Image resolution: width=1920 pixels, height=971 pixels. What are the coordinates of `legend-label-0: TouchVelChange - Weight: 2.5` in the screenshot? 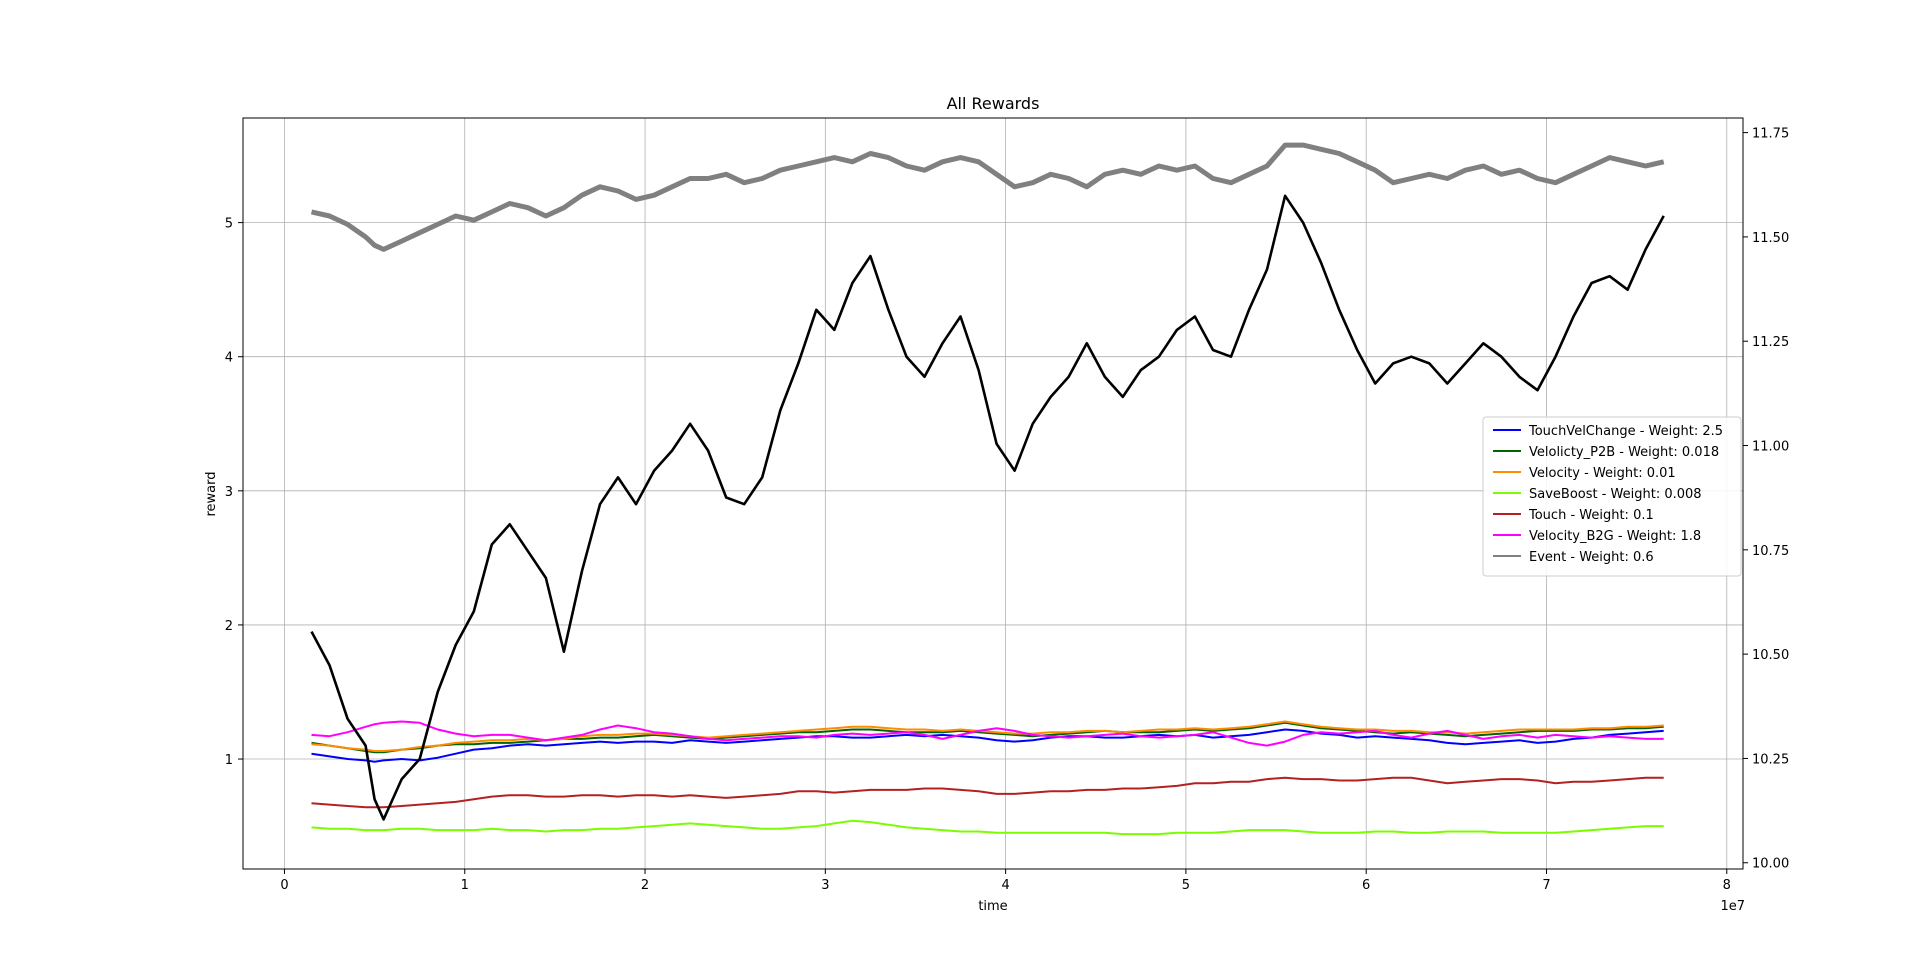 It's located at (1625, 431).